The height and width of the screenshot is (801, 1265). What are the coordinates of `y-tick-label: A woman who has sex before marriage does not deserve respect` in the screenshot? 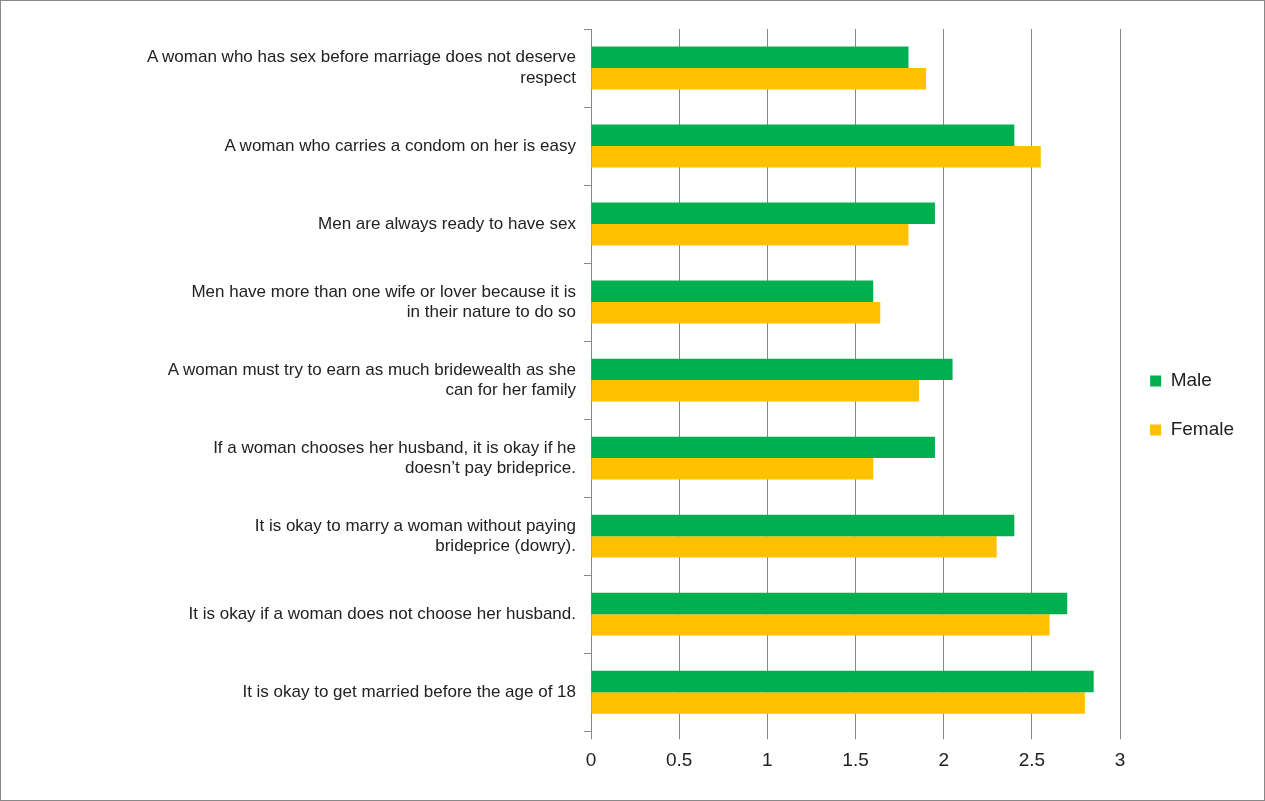 It's located at (361, 67).